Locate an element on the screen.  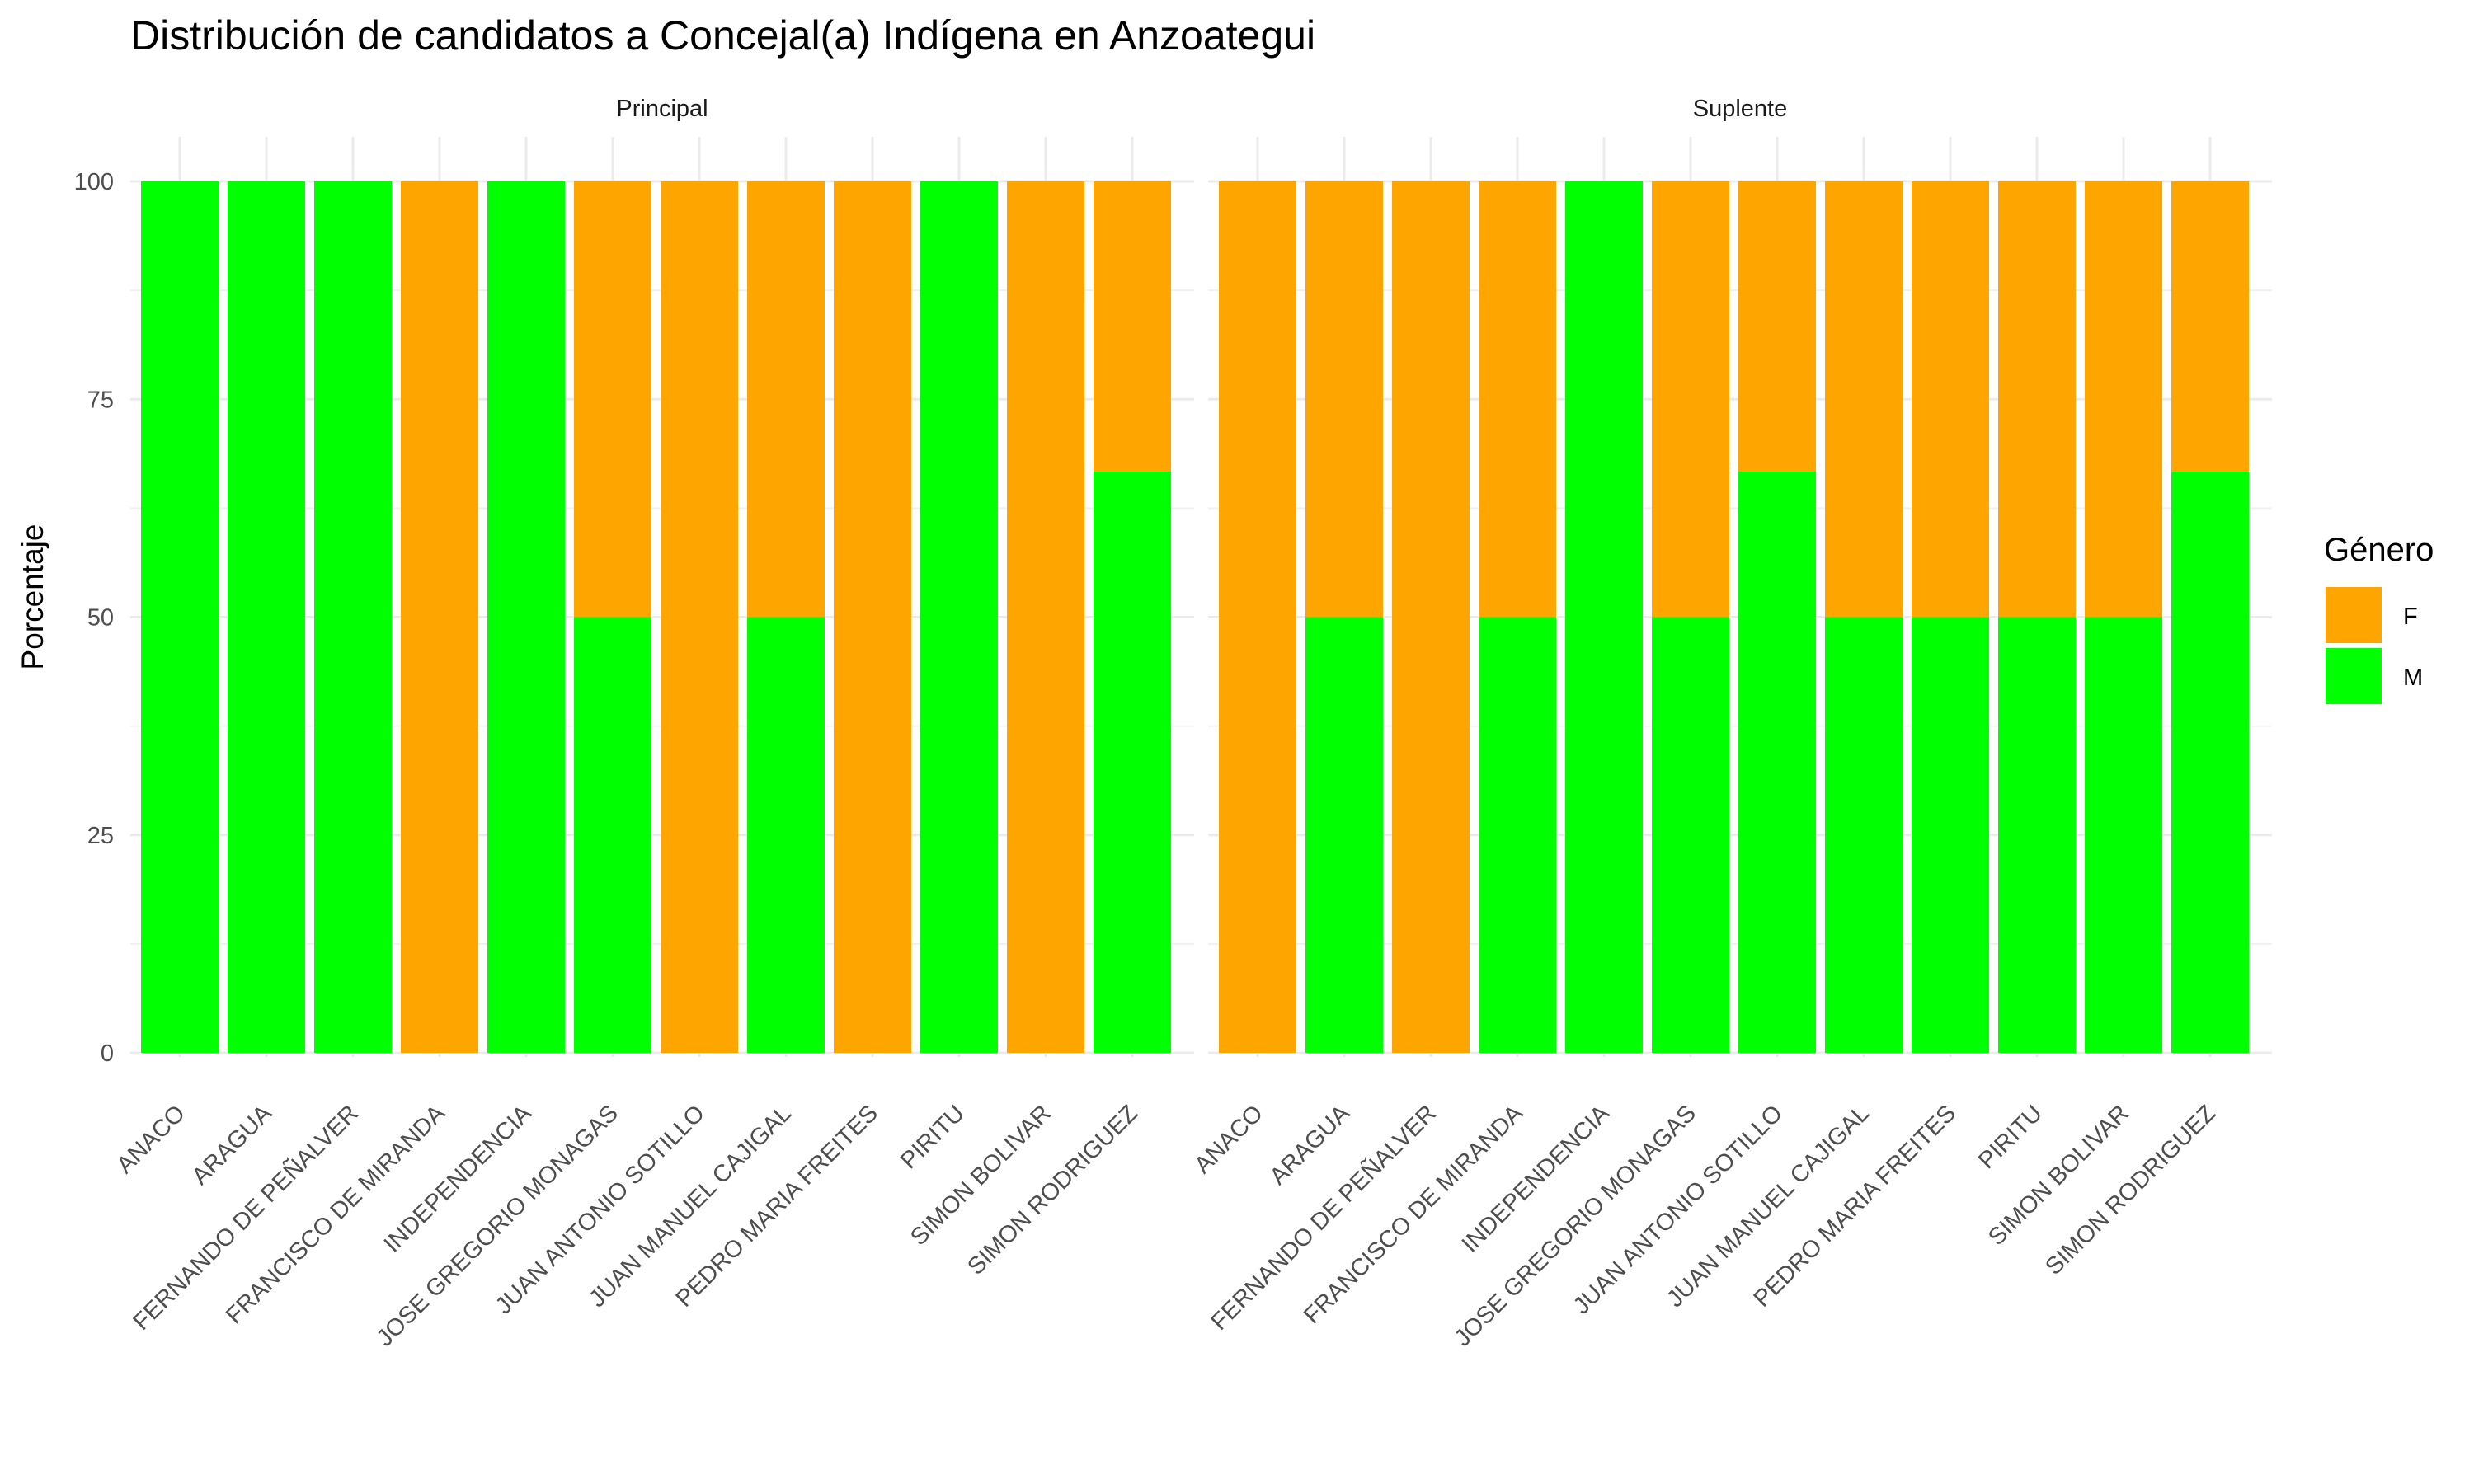
y-axis-ticks: 0 25 50 75 100 is located at coordinates (94, 618).